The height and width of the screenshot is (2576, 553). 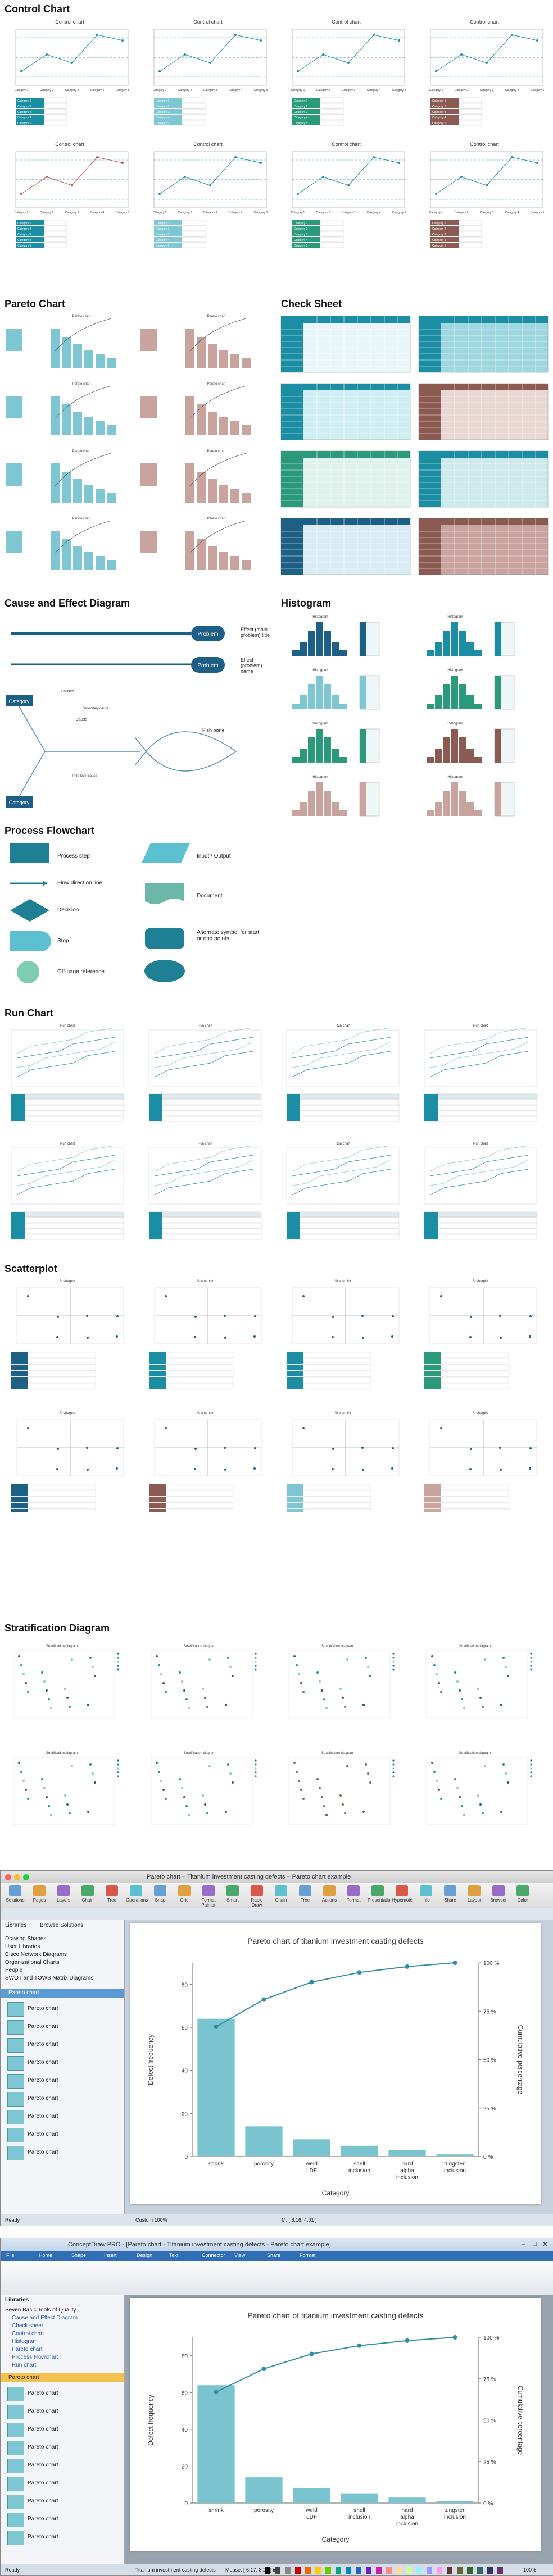 I want to click on maximize-icon: □, so click(x=535, y=2244).